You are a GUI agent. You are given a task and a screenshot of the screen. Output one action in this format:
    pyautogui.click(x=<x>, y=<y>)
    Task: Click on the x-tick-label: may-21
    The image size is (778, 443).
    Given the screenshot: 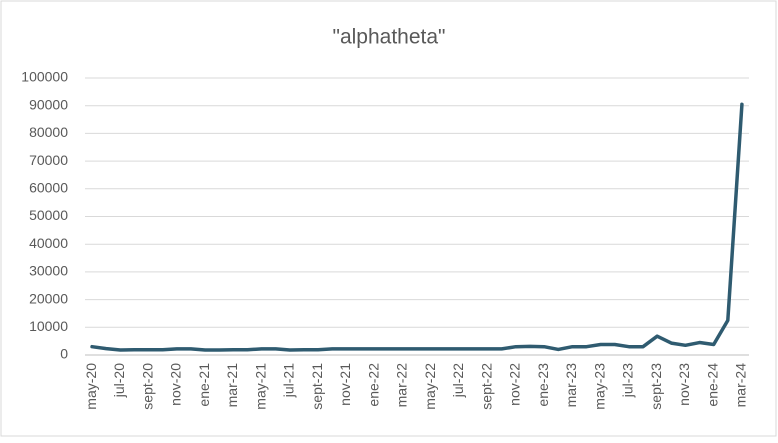 What is the action you would take?
    pyautogui.click(x=260, y=386)
    